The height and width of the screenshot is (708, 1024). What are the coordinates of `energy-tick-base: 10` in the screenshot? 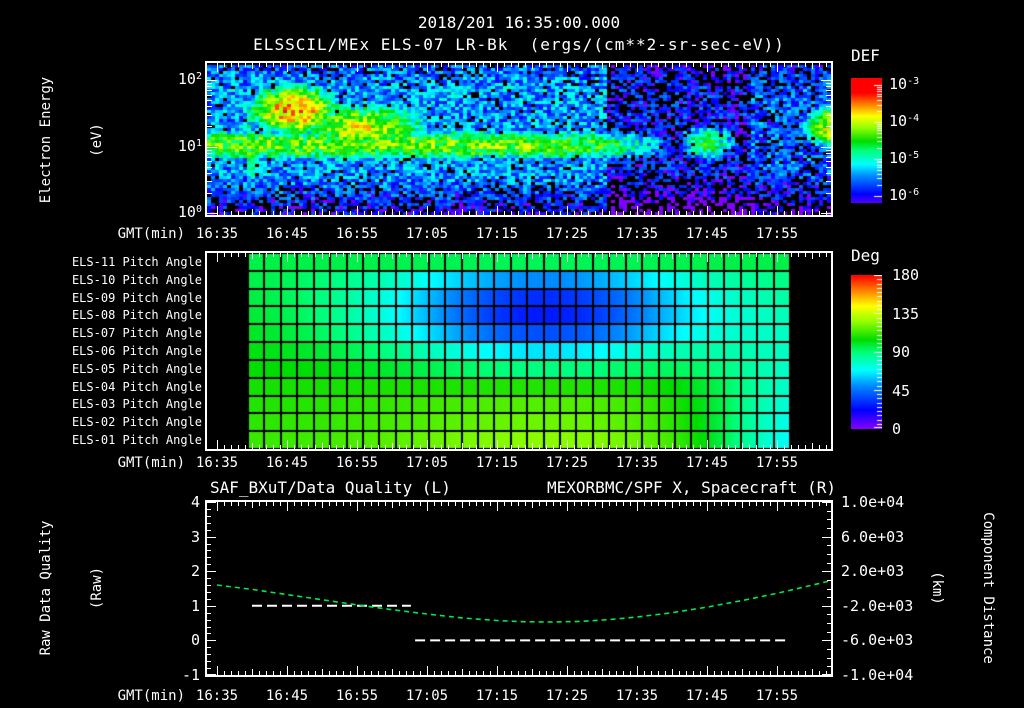 It's located at (186, 212).